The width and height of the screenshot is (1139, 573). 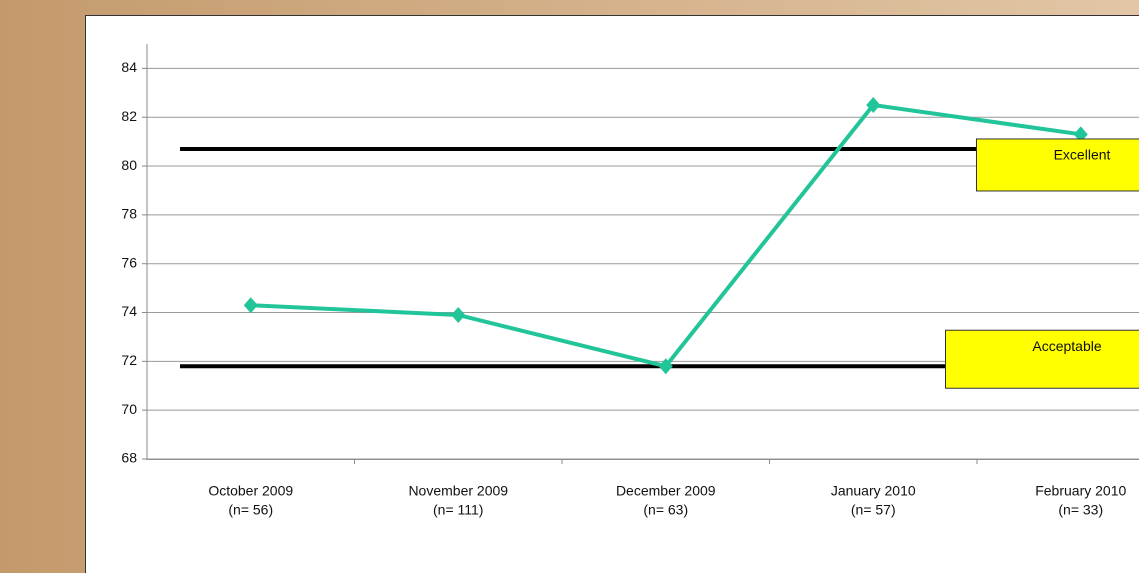 What do you see at coordinates (129, 360) in the screenshot?
I see `y-tick-label: 72` at bounding box center [129, 360].